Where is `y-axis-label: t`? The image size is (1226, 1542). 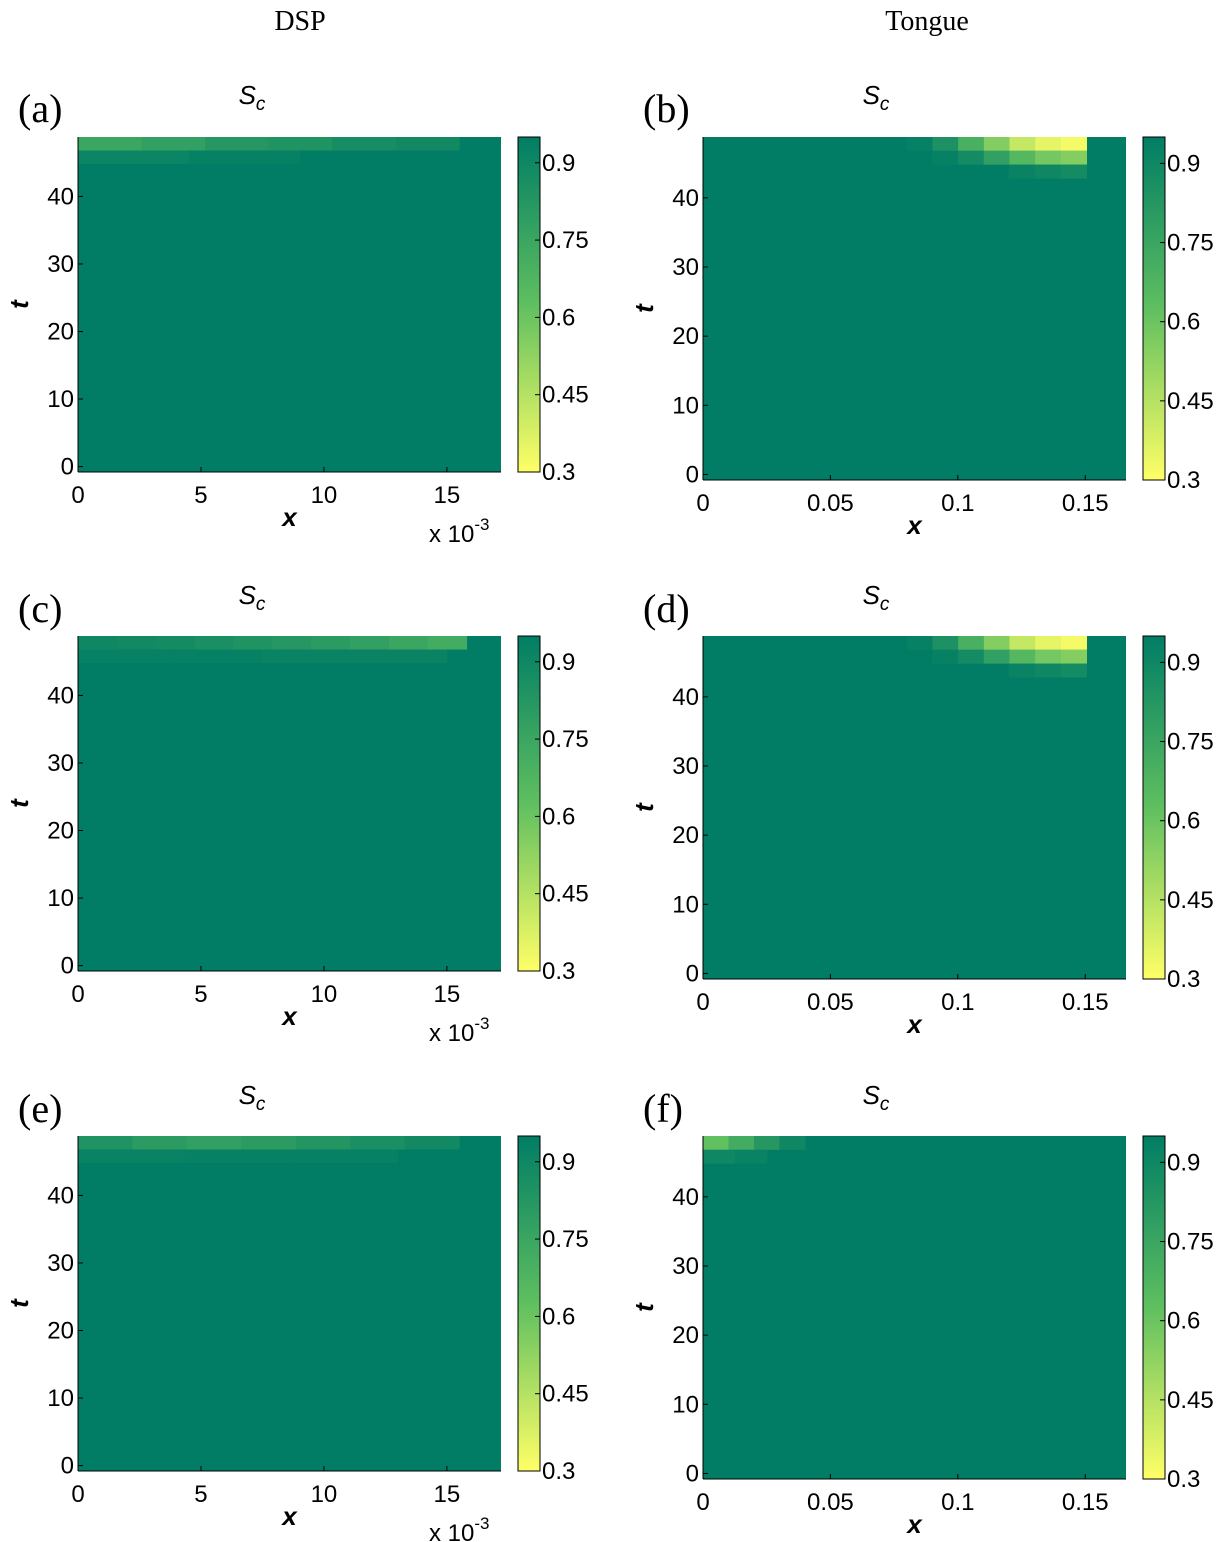
y-axis-label: t is located at coordinates (19, 803).